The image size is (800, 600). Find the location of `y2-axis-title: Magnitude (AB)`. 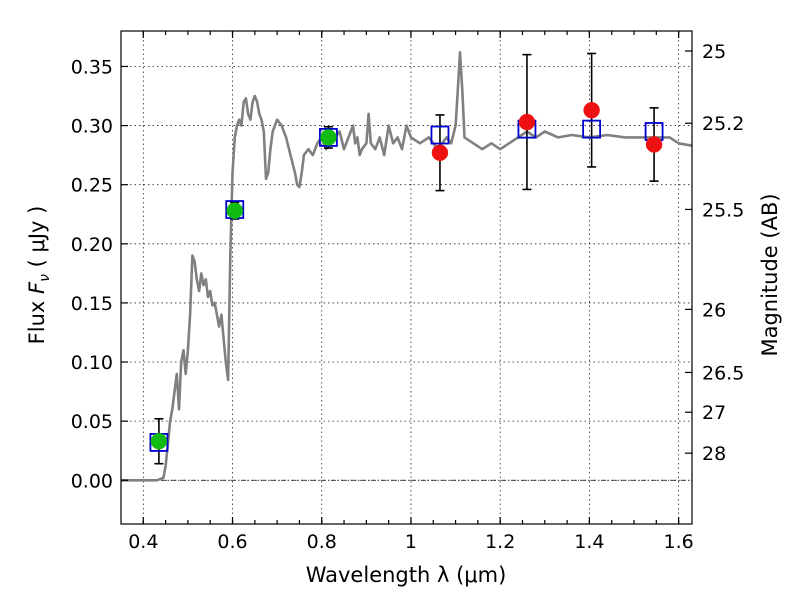

y2-axis-title: Magnitude (AB) is located at coordinates (770, 274).